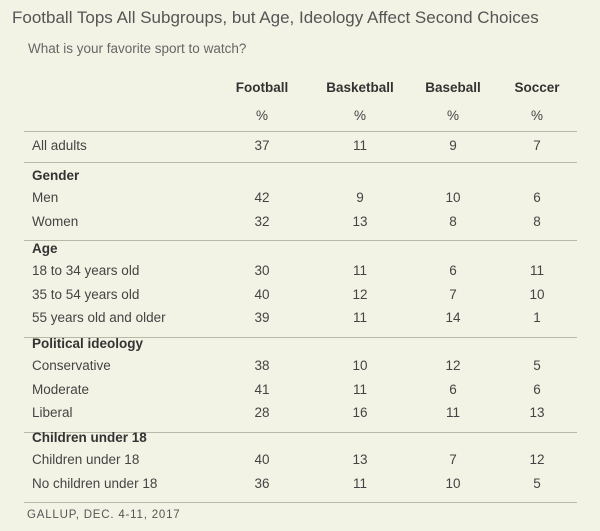 The height and width of the screenshot is (531, 600). What do you see at coordinates (95, 483) in the screenshot?
I see `row-label: No children under 18` at bounding box center [95, 483].